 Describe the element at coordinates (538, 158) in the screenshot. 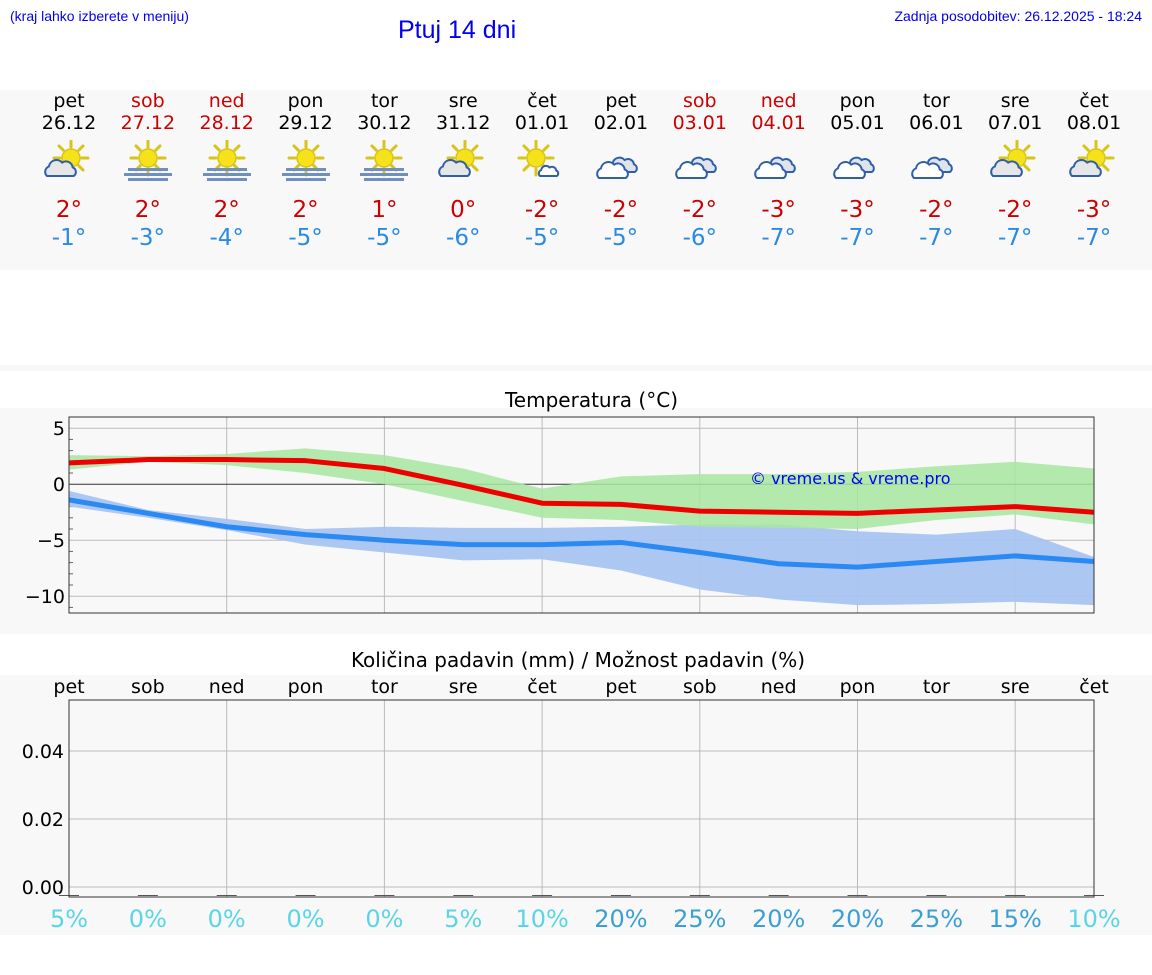

I see `mostly-sunny-icon` at that location.